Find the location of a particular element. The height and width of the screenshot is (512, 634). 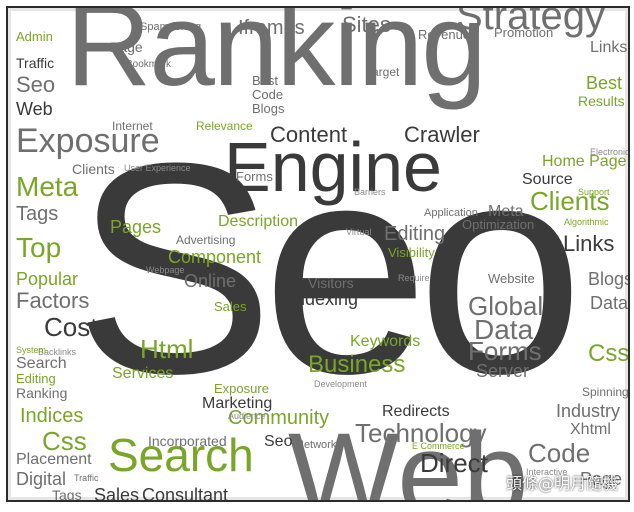

word-editing: Editing is located at coordinates (415, 234).